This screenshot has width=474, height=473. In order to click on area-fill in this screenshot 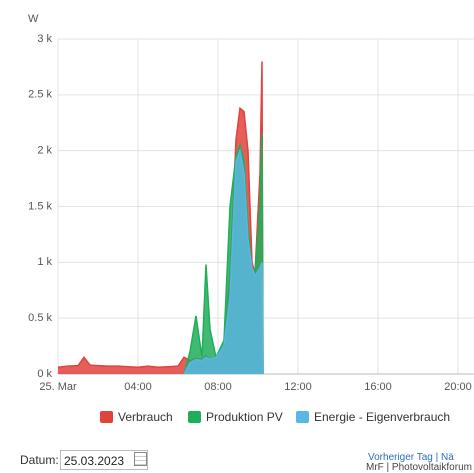, I will do `click(223, 262)`.